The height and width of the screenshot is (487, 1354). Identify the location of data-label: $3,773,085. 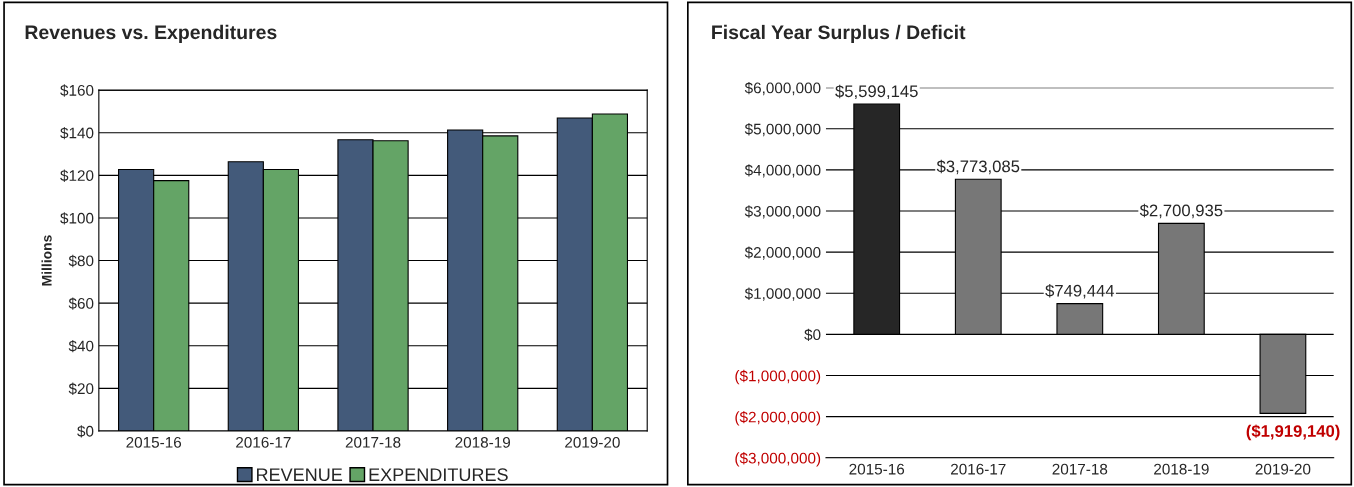
(978, 167).